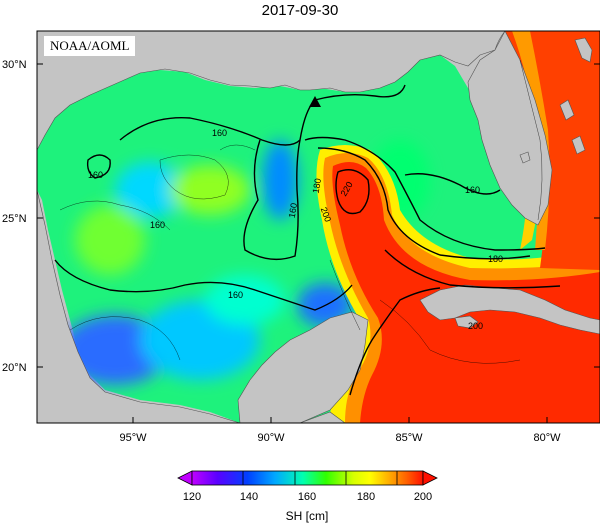 The width and height of the screenshot is (600, 524). Describe the element at coordinates (192, 497) in the screenshot. I see `colorbar-tick-label: 120` at that location.